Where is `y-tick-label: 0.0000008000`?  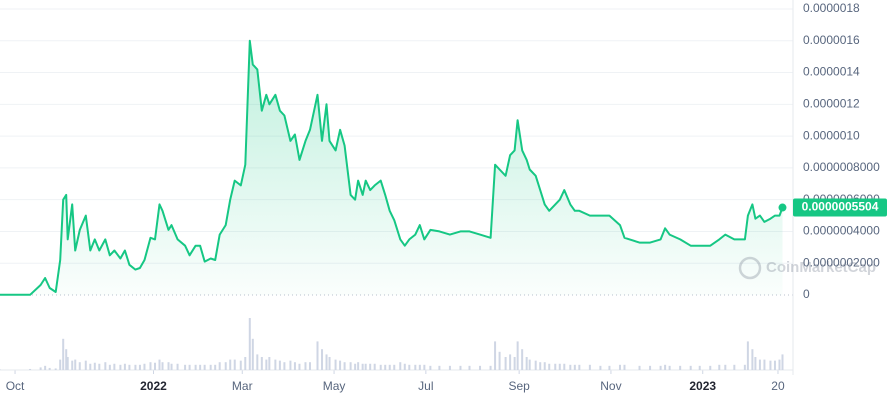 y-tick-label: 0.0000008000 is located at coordinates (841, 167).